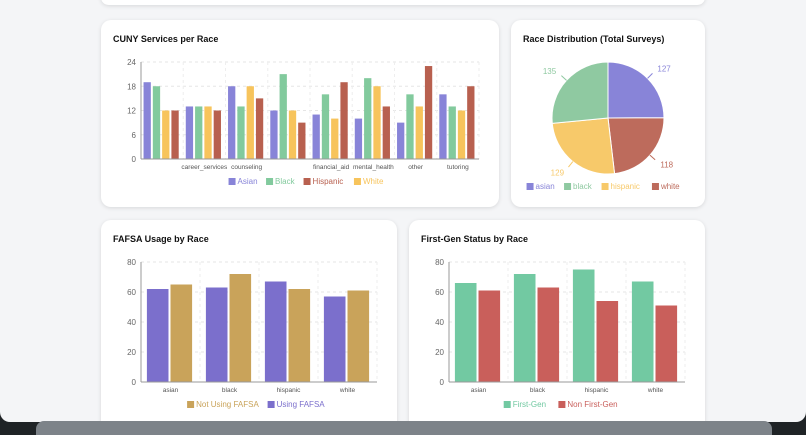 This screenshot has width=806, height=435. What do you see at coordinates (230, 390) in the screenshot?
I see `x-tick-label: black` at bounding box center [230, 390].